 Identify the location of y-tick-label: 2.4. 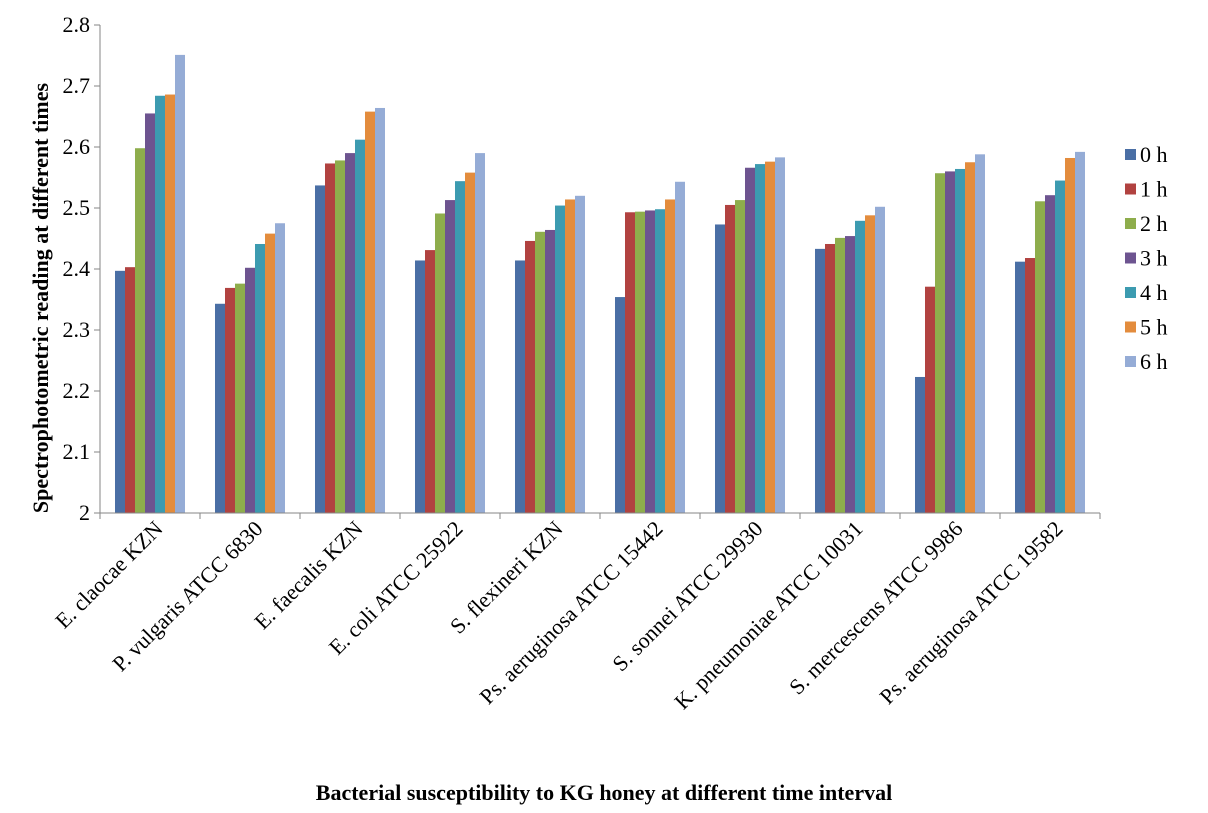
(77, 268).